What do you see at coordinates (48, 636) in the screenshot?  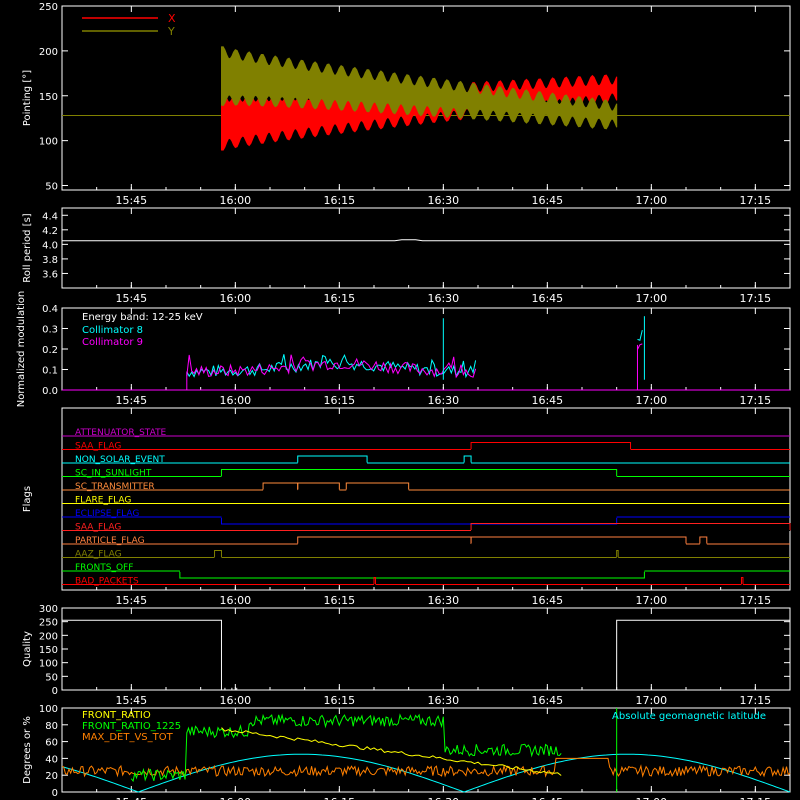 I see `y-tick-label: 200` at bounding box center [48, 636].